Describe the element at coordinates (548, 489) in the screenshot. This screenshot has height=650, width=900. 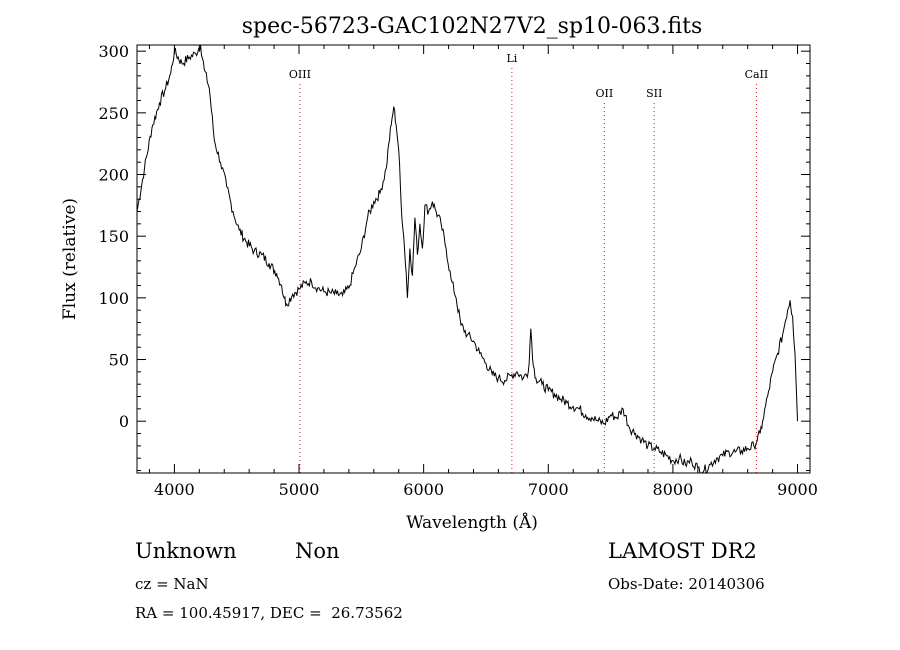
I see `x-tick-label: 7000` at that location.